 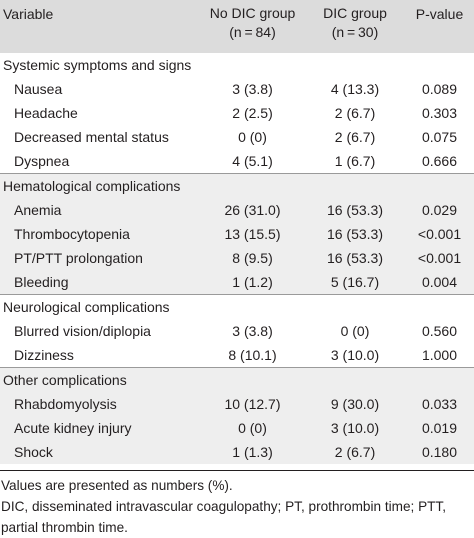 I want to click on header-no-dic-group: No DIC group (n = 84), so click(x=252, y=26).